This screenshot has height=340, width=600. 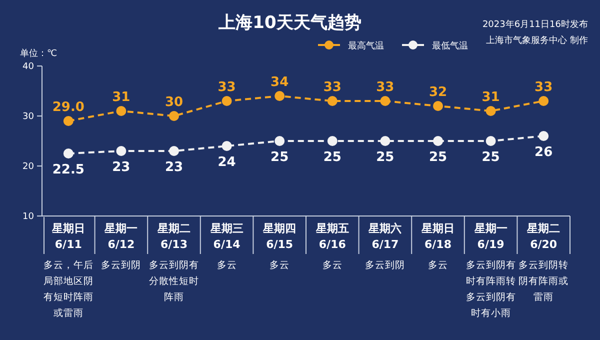 I want to click on data-label: 29.0, so click(x=68, y=107).